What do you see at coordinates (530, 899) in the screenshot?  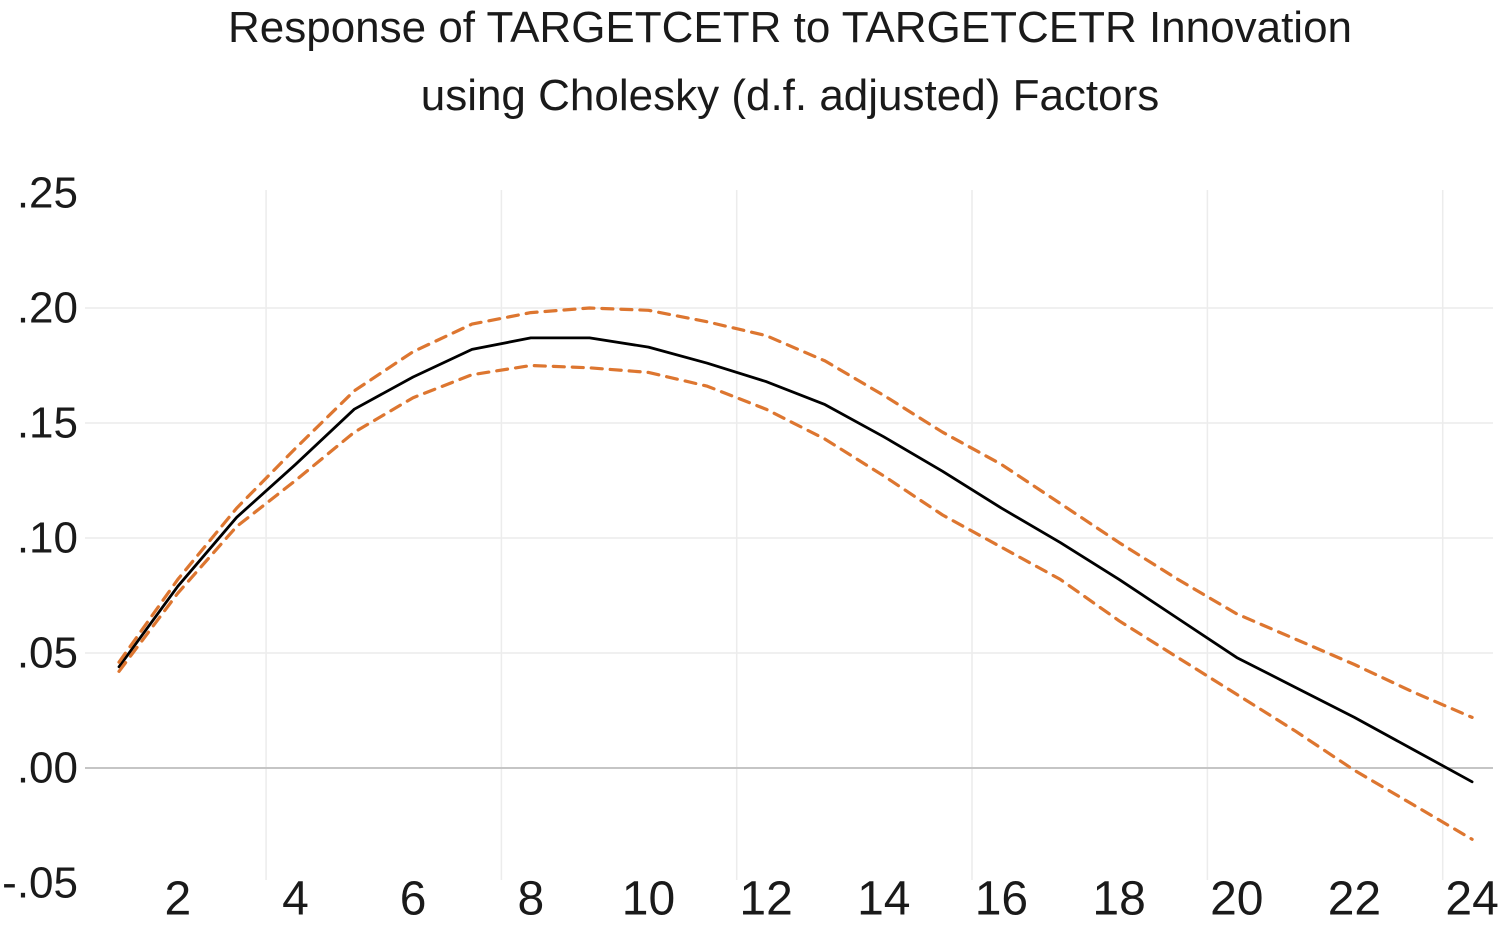 I see `x-tick-label: 8` at bounding box center [530, 899].